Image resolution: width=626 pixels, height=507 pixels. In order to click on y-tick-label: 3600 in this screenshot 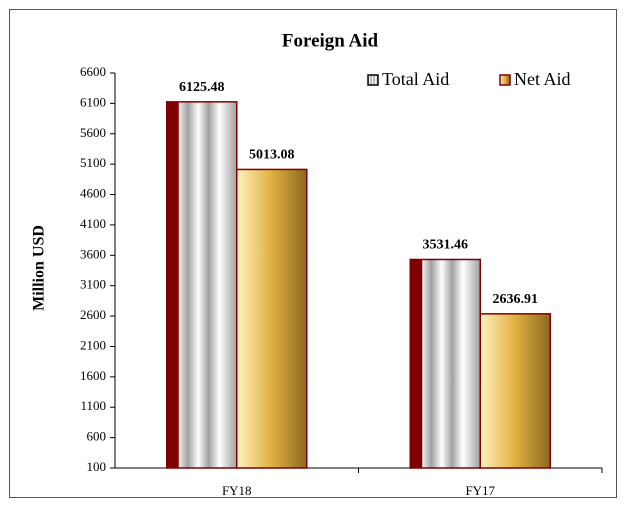, I will do `click(93, 253)`.